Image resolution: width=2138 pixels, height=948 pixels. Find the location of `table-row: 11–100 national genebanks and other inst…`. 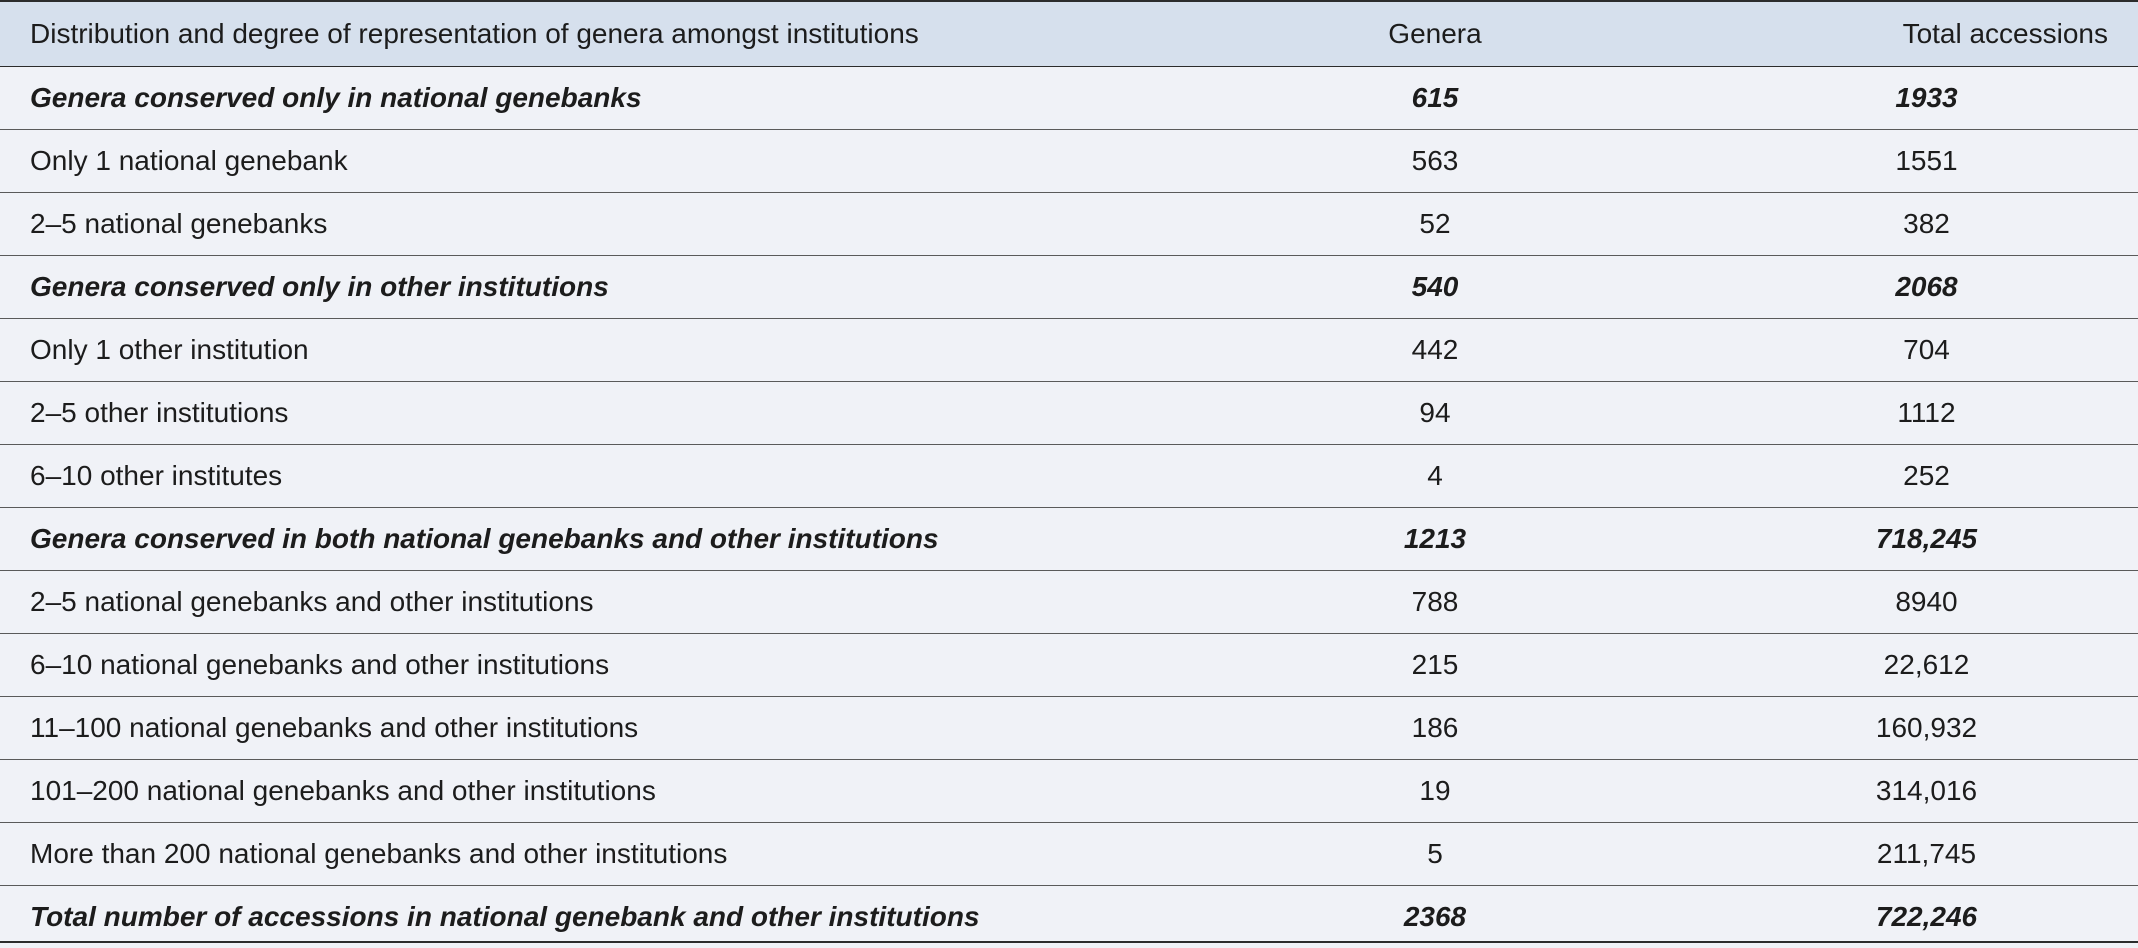

table-row: 11–100 national genebanks and other inst… is located at coordinates (1069, 728).